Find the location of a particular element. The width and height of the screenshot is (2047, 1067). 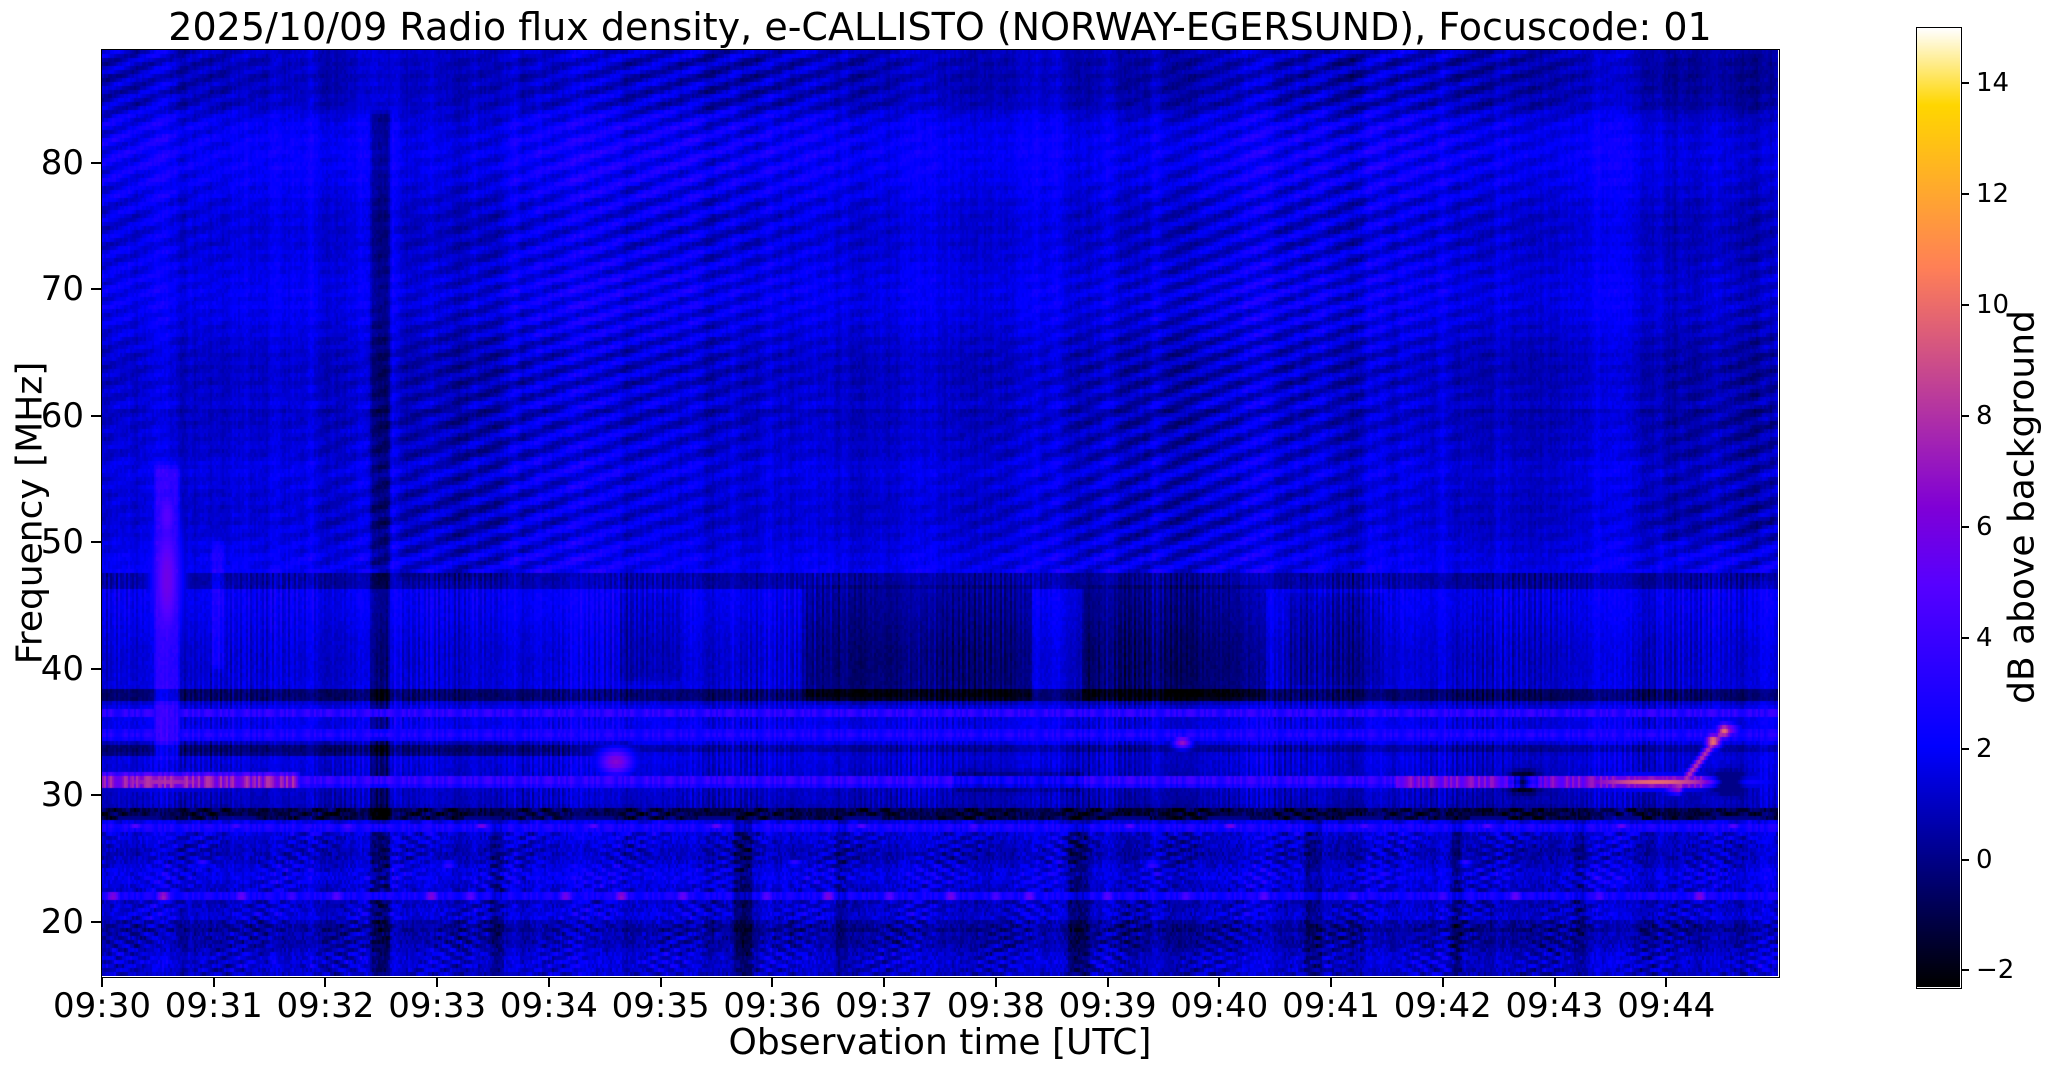

x-tick-label: 09:34 is located at coordinates (548, 1006).